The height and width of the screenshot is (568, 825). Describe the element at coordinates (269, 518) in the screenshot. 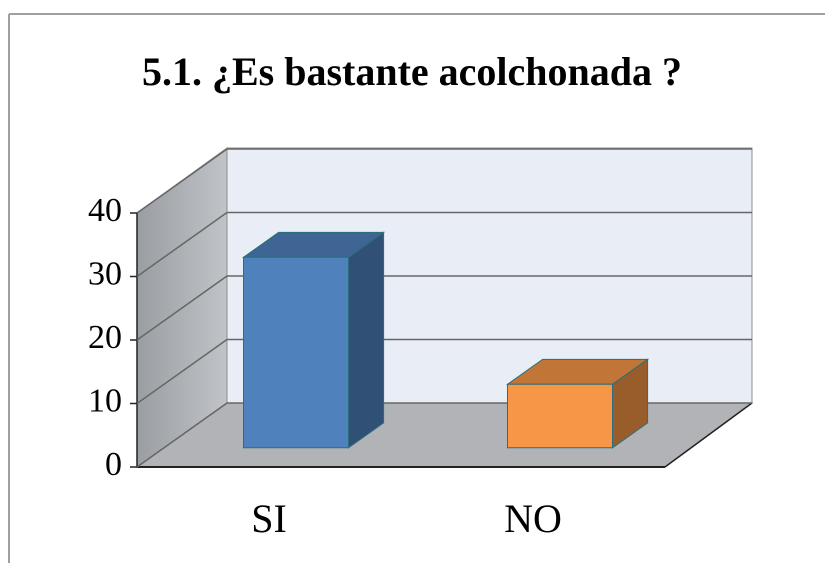

I see `x-tick-label: SI` at that location.